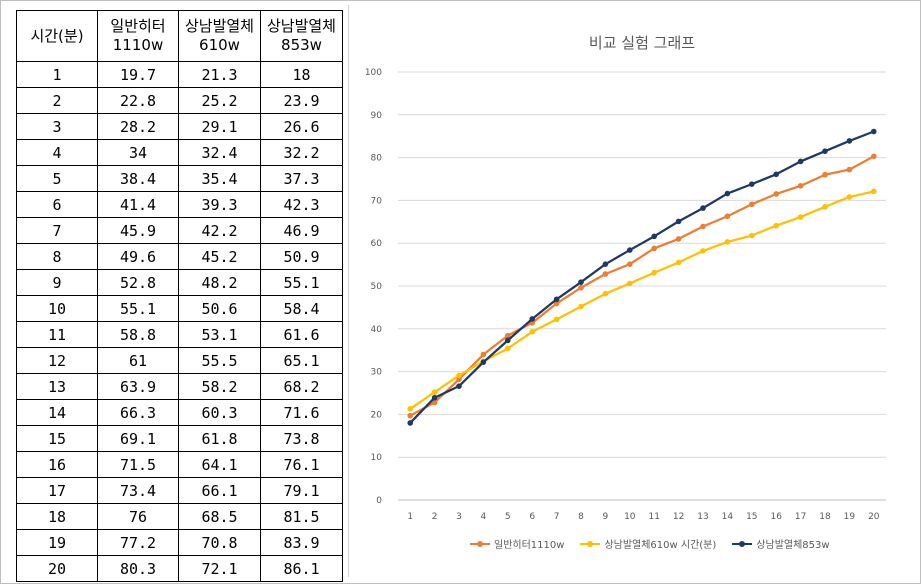 The width and height of the screenshot is (921, 584). What do you see at coordinates (138, 45) in the screenshot?
I see `header-line2: 1110w` at bounding box center [138, 45].